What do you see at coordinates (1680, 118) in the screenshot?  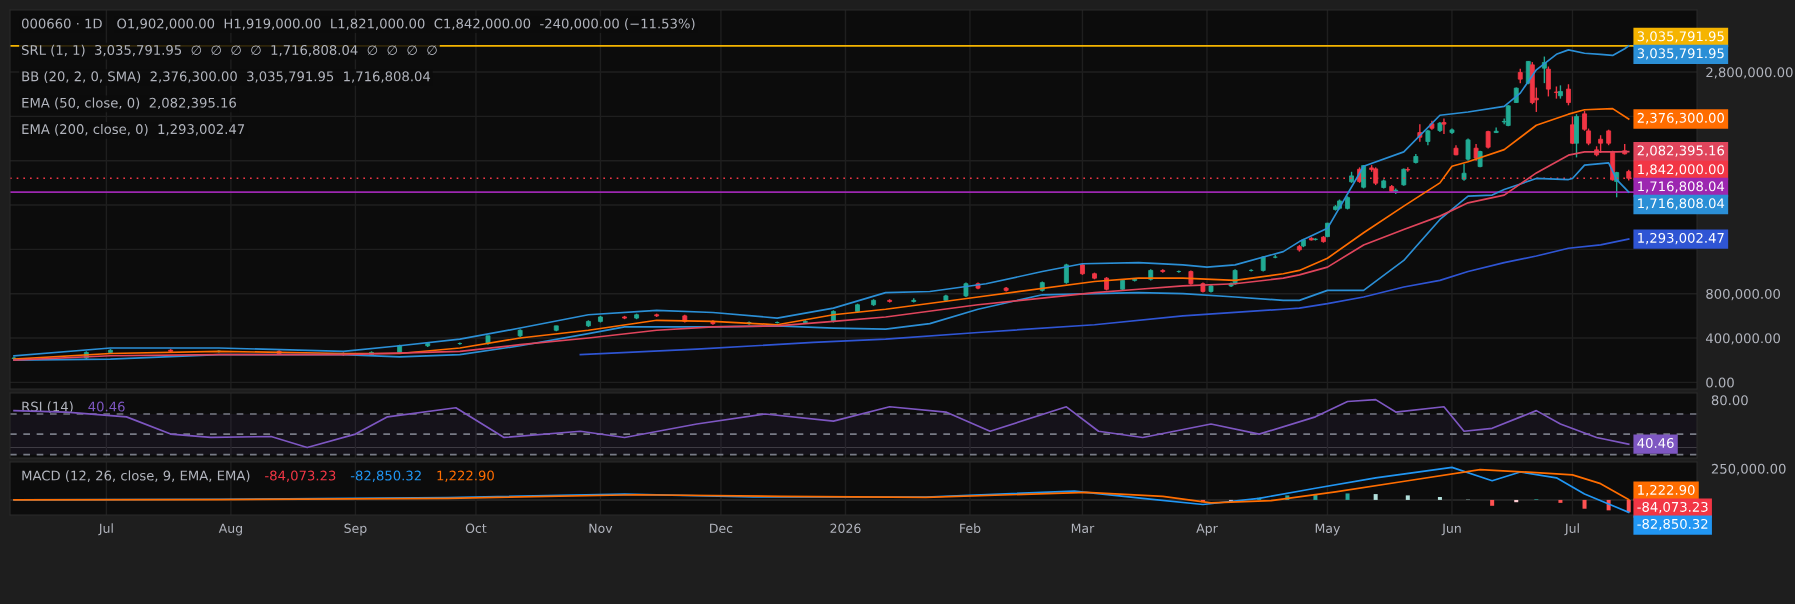 I see `data-label: 2,376,300.00` at bounding box center [1680, 118].